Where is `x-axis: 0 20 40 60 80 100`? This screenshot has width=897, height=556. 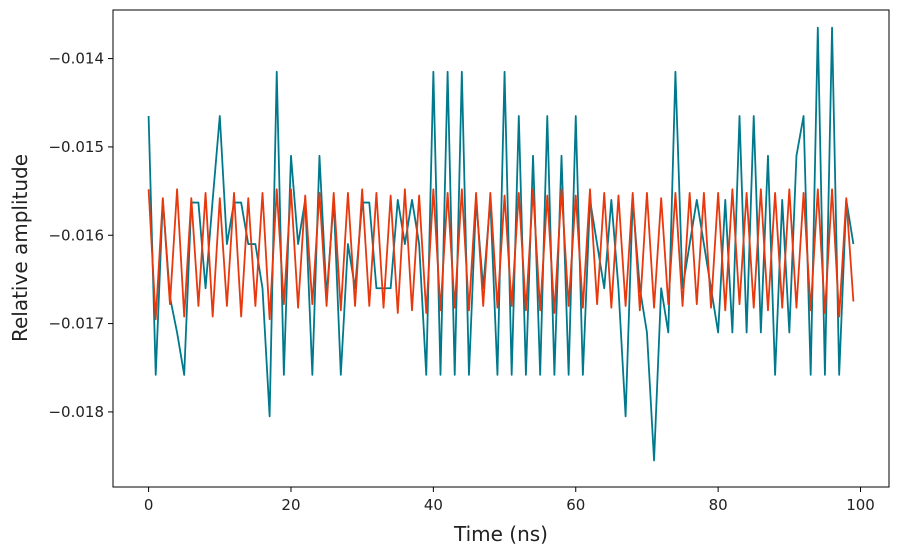
x-axis: 0 20 40 60 80 100 is located at coordinates (509, 500).